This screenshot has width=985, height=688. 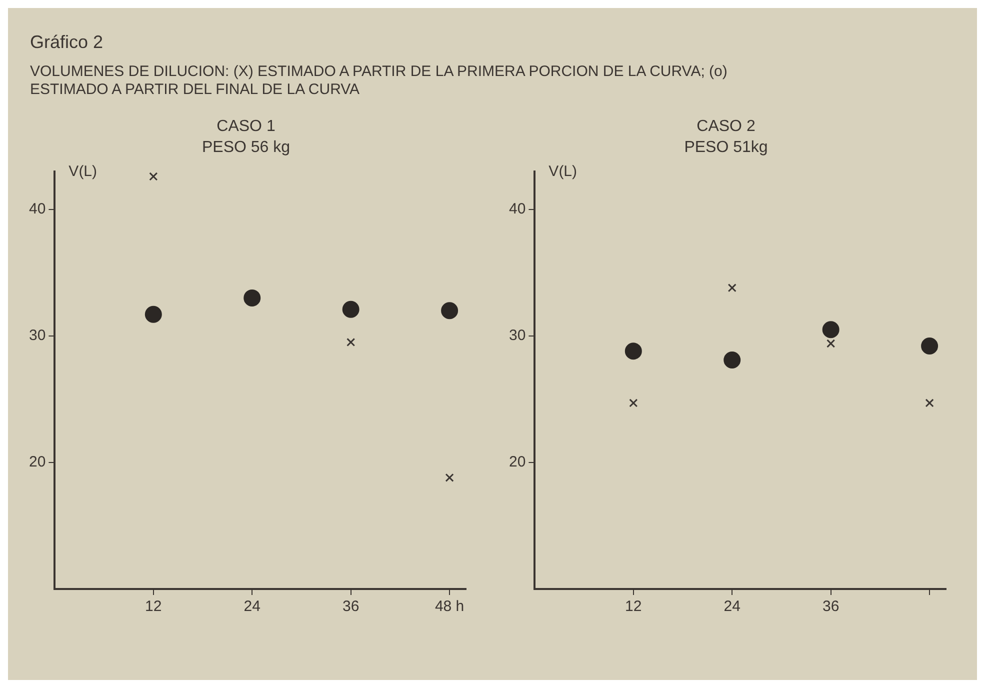 What do you see at coordinates (449, 607) in the screenshot?
I see `x-tick-label: 48 h` at bounding box center [449, 607].